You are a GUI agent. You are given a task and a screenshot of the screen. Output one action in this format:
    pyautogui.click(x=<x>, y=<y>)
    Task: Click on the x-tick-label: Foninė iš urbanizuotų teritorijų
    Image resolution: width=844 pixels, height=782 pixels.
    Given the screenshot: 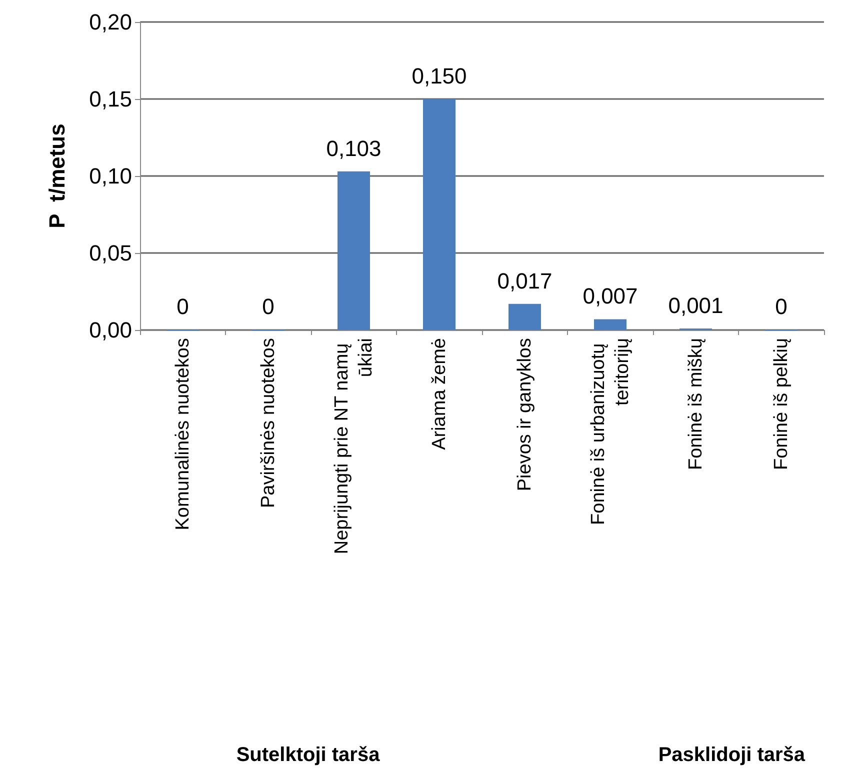 What is the action you would take?
    pyautogui.click(x=610, y=431)
    